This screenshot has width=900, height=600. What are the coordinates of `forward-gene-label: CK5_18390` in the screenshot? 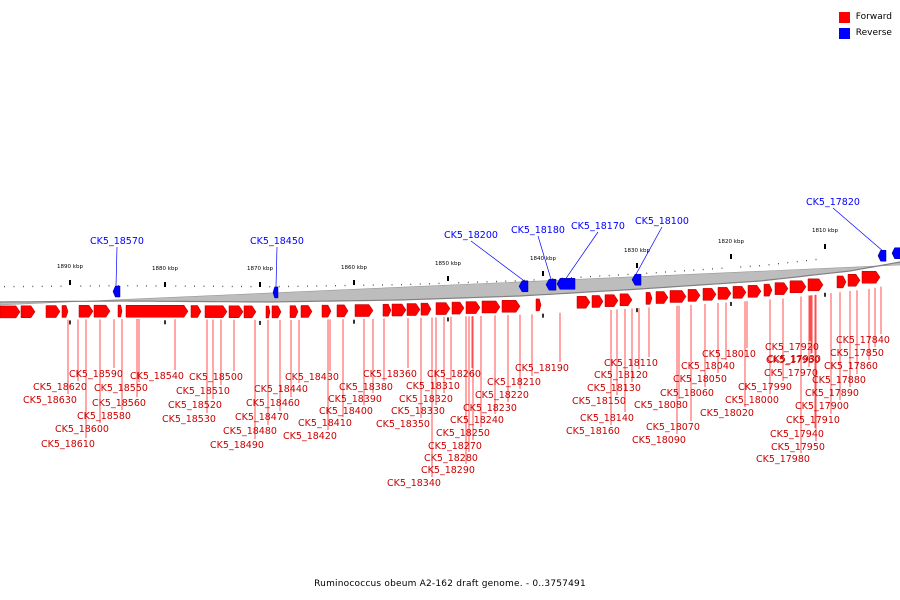 It's located at (355, 399).